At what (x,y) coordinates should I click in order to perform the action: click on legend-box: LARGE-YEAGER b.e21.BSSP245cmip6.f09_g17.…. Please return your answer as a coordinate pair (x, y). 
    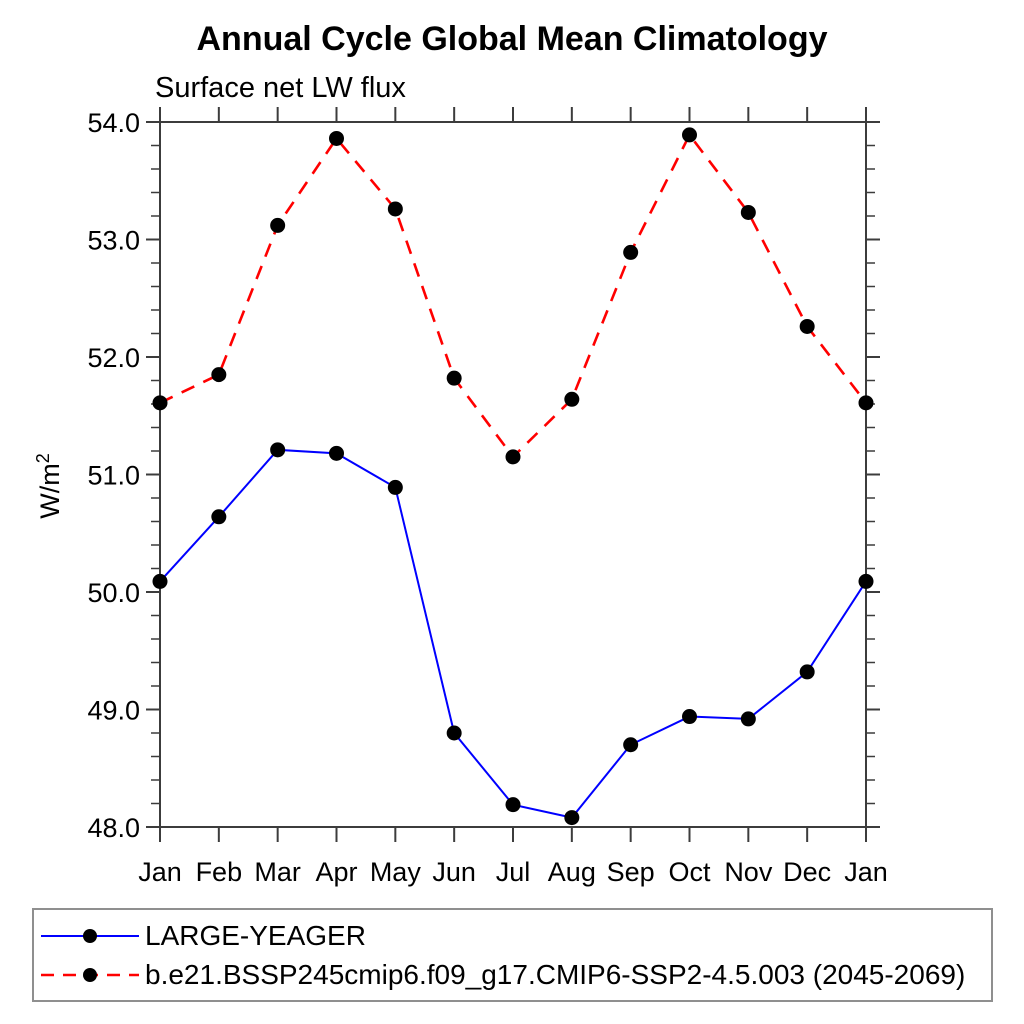
    Looking at the image, I should click on (512, 955).